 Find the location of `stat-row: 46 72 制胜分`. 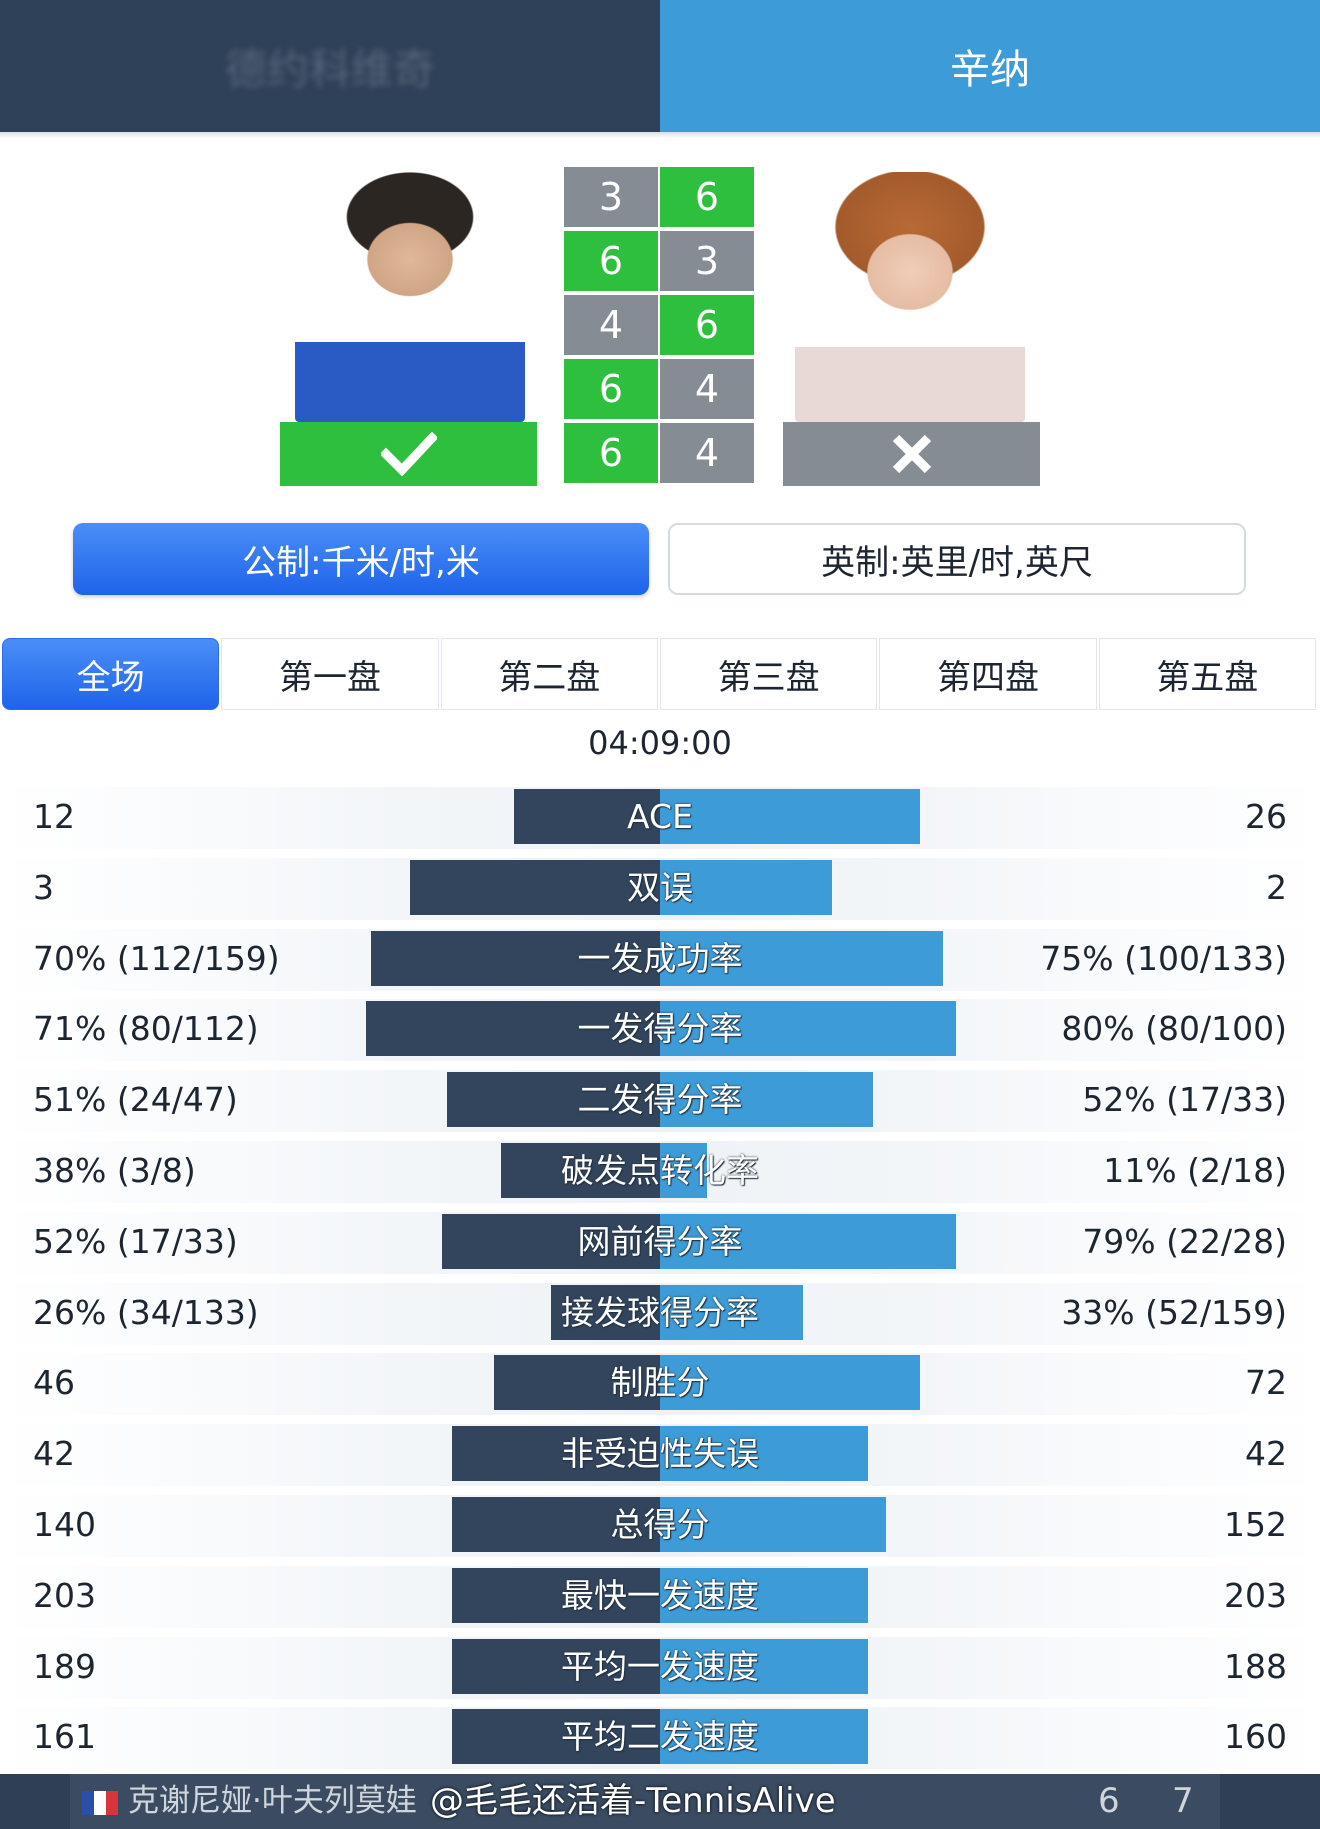

stat-row: 46 72 制胜分 is located at coordinates (660, 1384).